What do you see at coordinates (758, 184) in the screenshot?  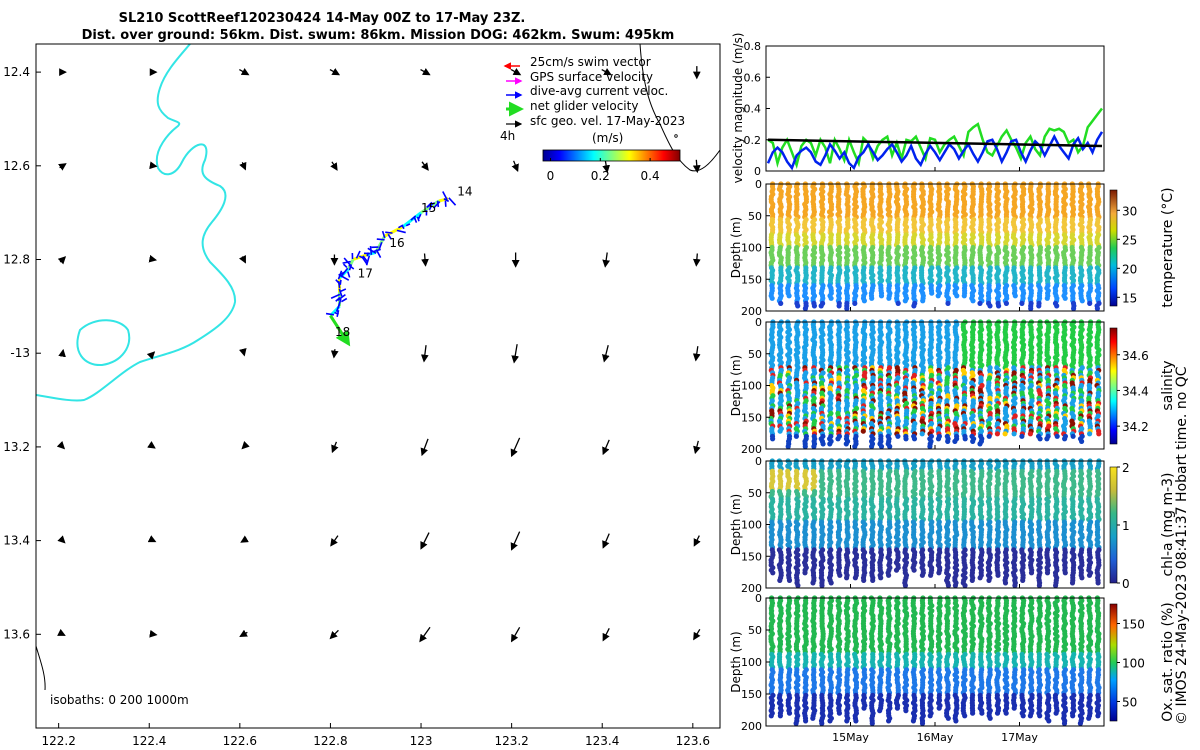 I see `depth-tick-label: 0` at bounding box center [758, 184].